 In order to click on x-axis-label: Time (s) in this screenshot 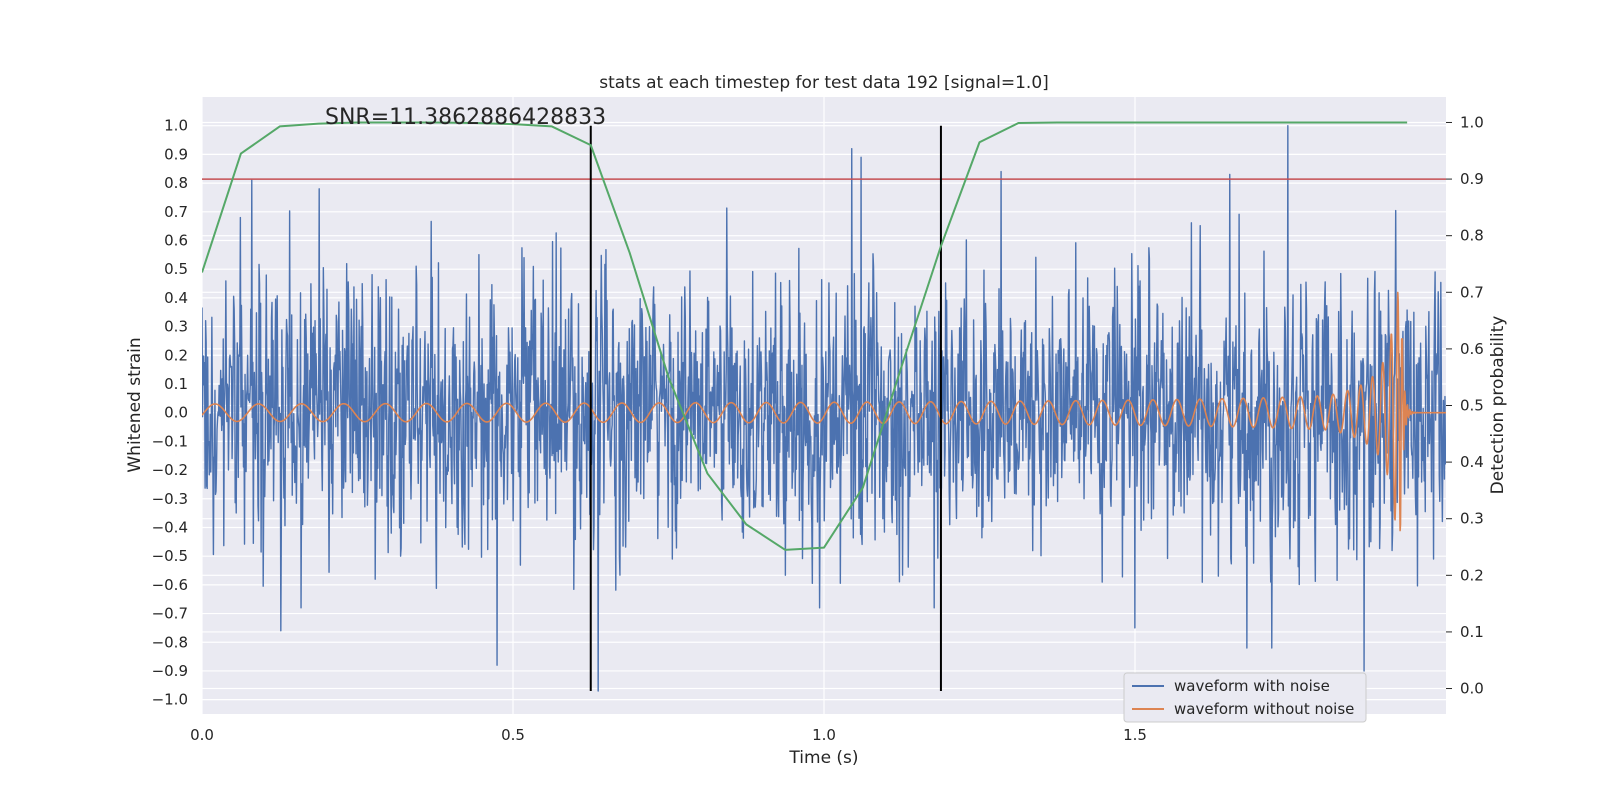, I will do `click(823, 758)`.